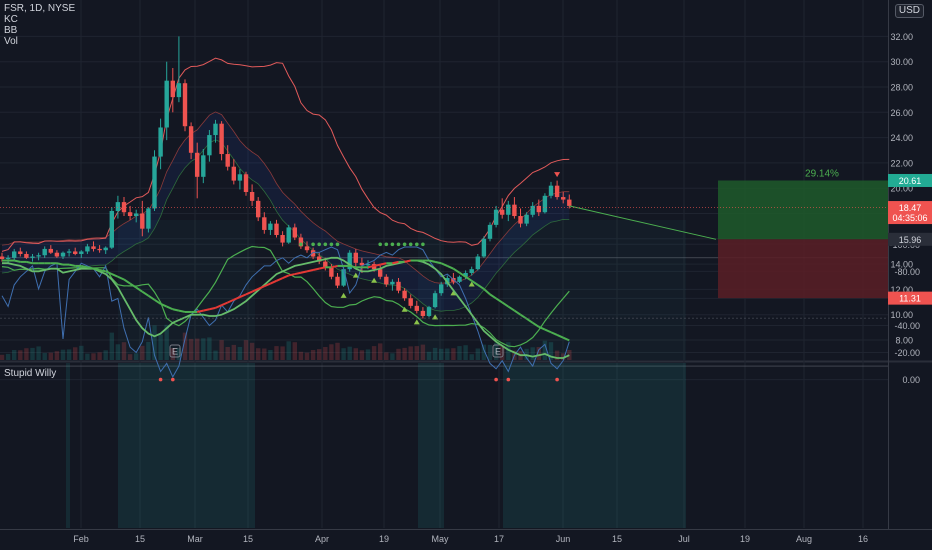 This screenshot has height=550, width=932. What do you see at coordinates (11, 30) in the screenshot?
I see `legend-bb: BB` at bounding box center [11, 30].